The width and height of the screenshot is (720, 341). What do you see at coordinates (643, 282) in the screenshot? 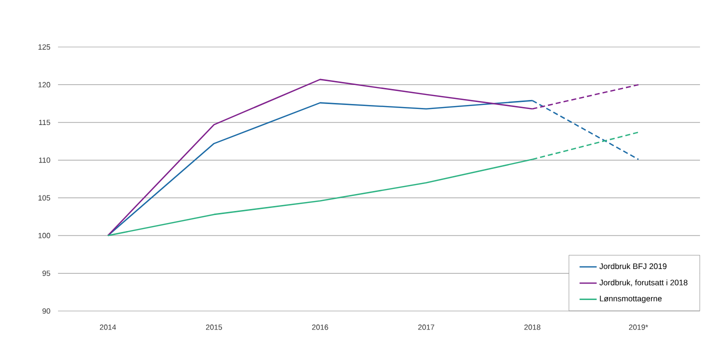
I see `legend-label: Jordbruk, forutsatt i 2018` at bounding box center [643, 282].